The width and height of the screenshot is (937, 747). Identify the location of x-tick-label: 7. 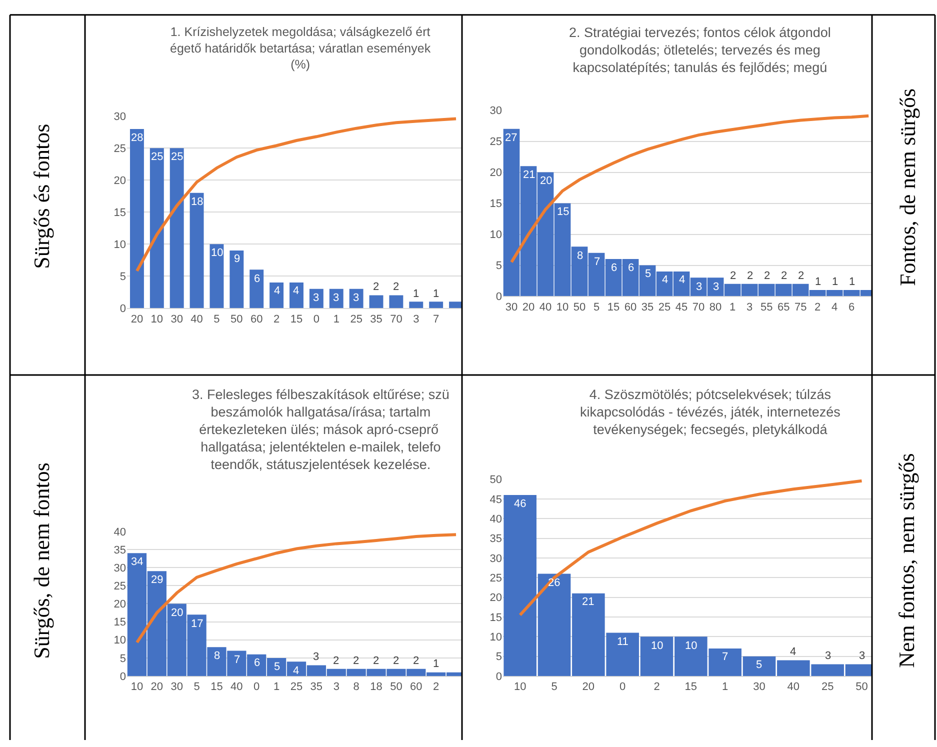
(436, 319).